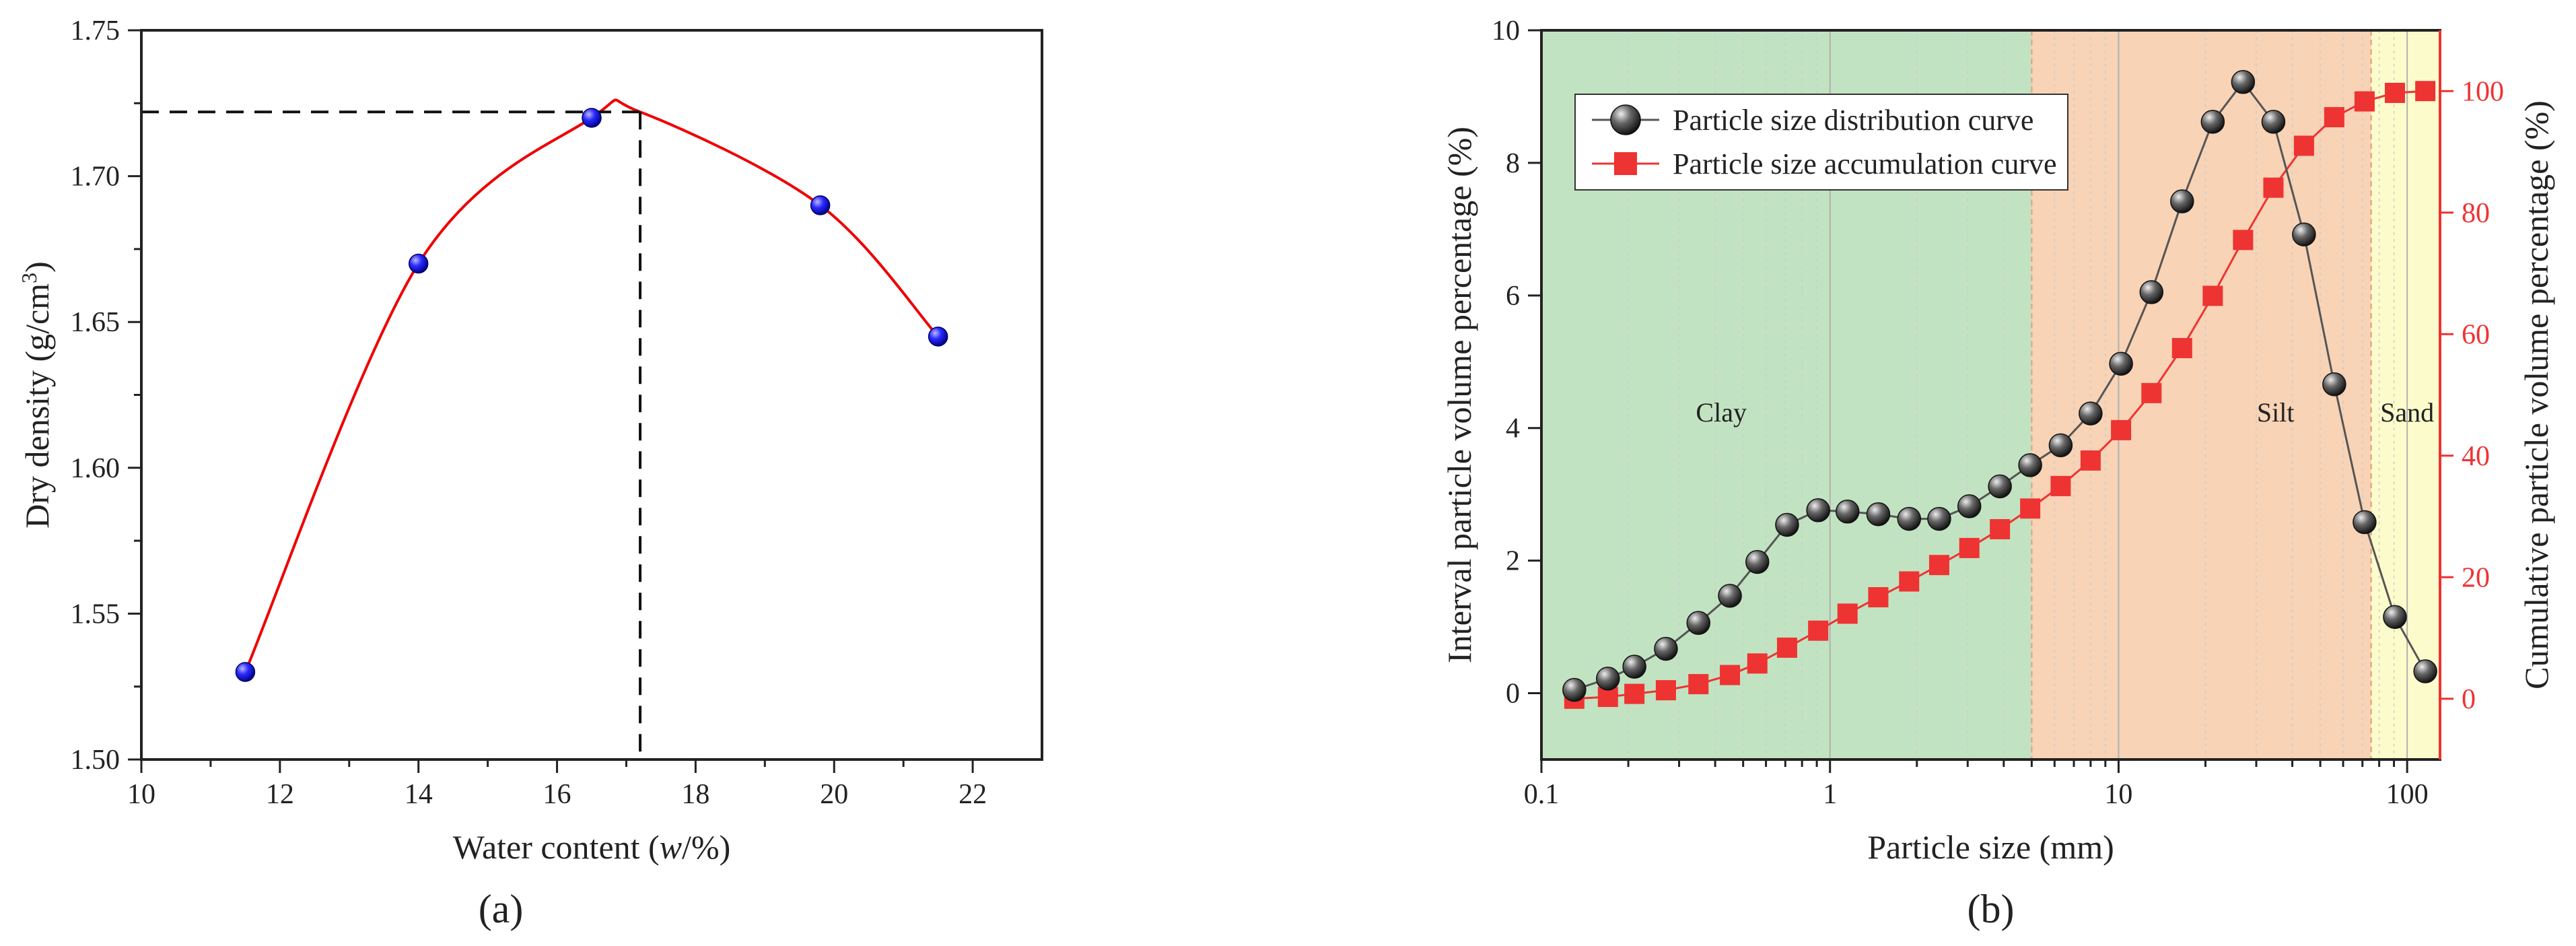 The image size is (2576, 946). What do you see at coordinates (2276, 412) in the screenshot?
I see `region-label-silt: Silt` at bounding box center [2276, 412].